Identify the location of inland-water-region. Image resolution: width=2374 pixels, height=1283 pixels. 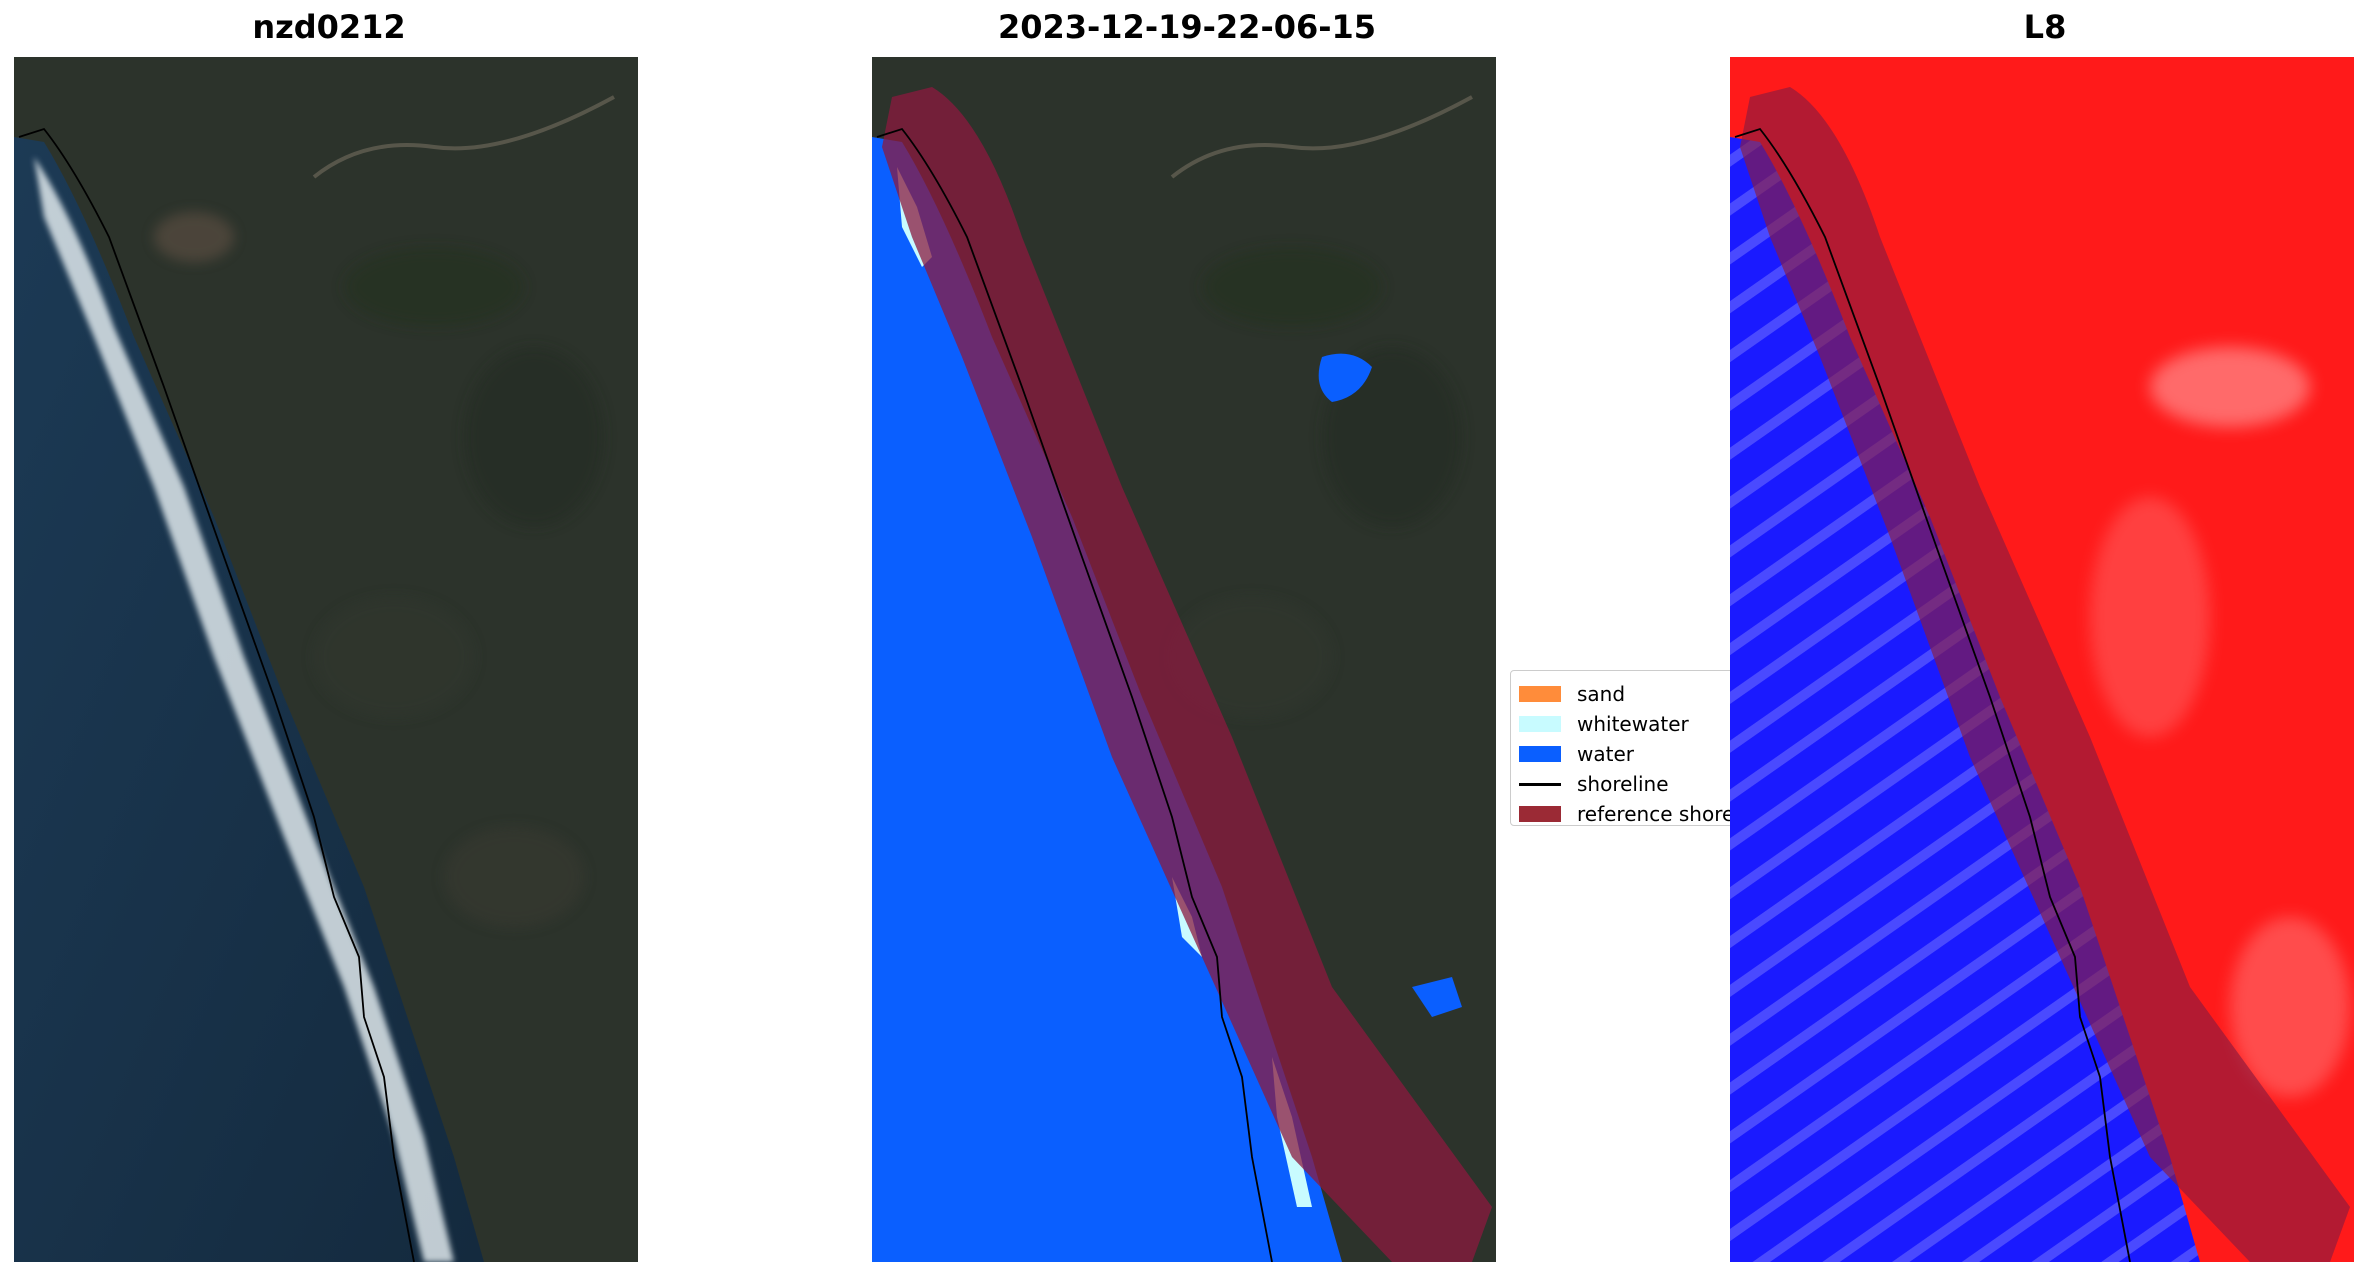
(1345, 377).